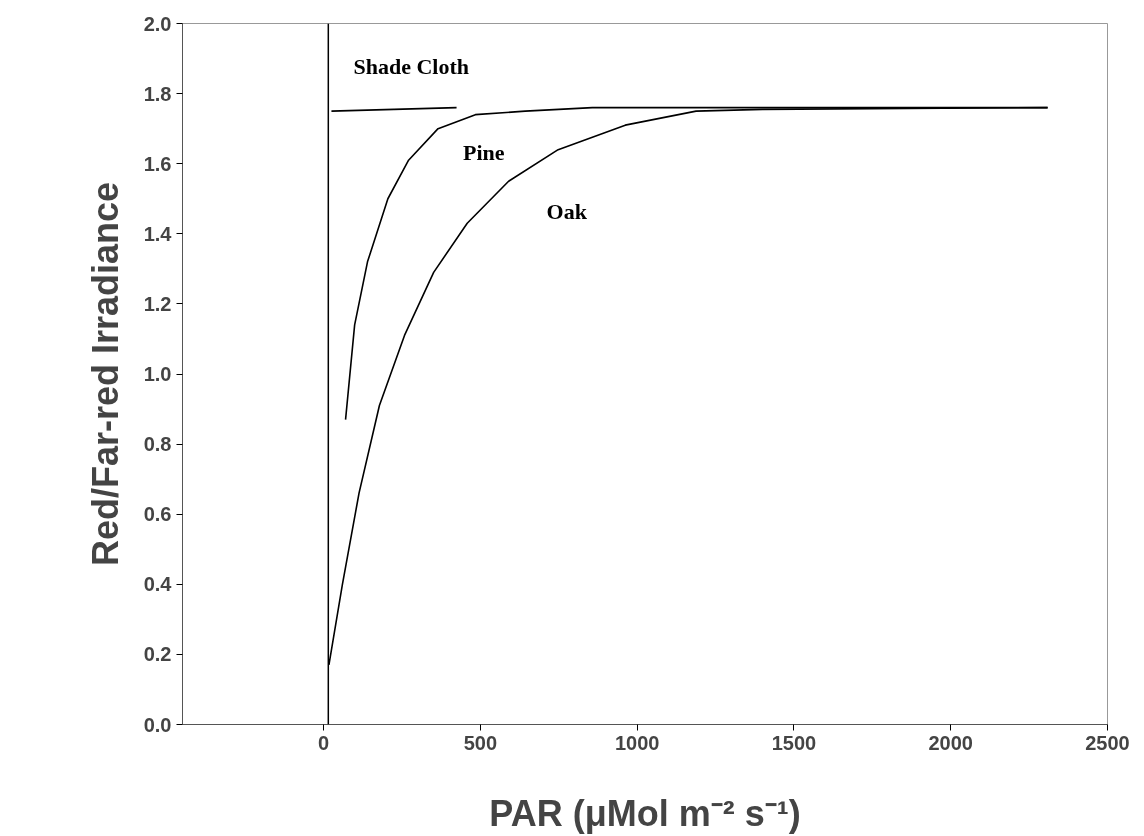 The image size is (1144, 836). What do you see at coordinates (157, 23) in the screenshot?
I see `y-tick-label: 2.0` at bounding box center [157, 23].